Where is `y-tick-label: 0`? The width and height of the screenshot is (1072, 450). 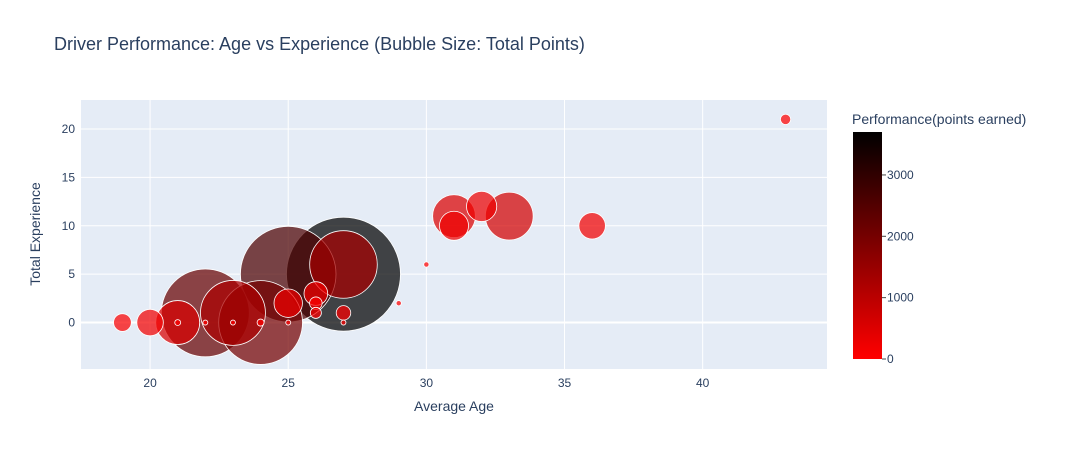 y-tick-label: 0 is located at coordinates (71, 323).